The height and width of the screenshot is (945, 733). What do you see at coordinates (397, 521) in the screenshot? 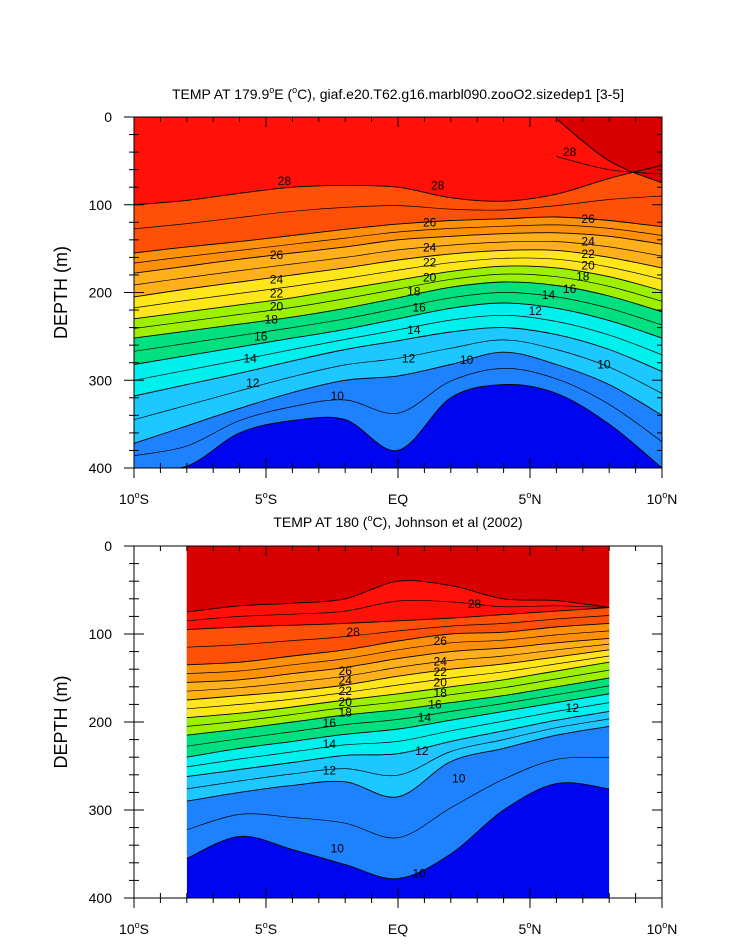
I see `chart-title: TEMP AT 180 (oC), Johnson et al (2002)` at bounding box center [397, 521].